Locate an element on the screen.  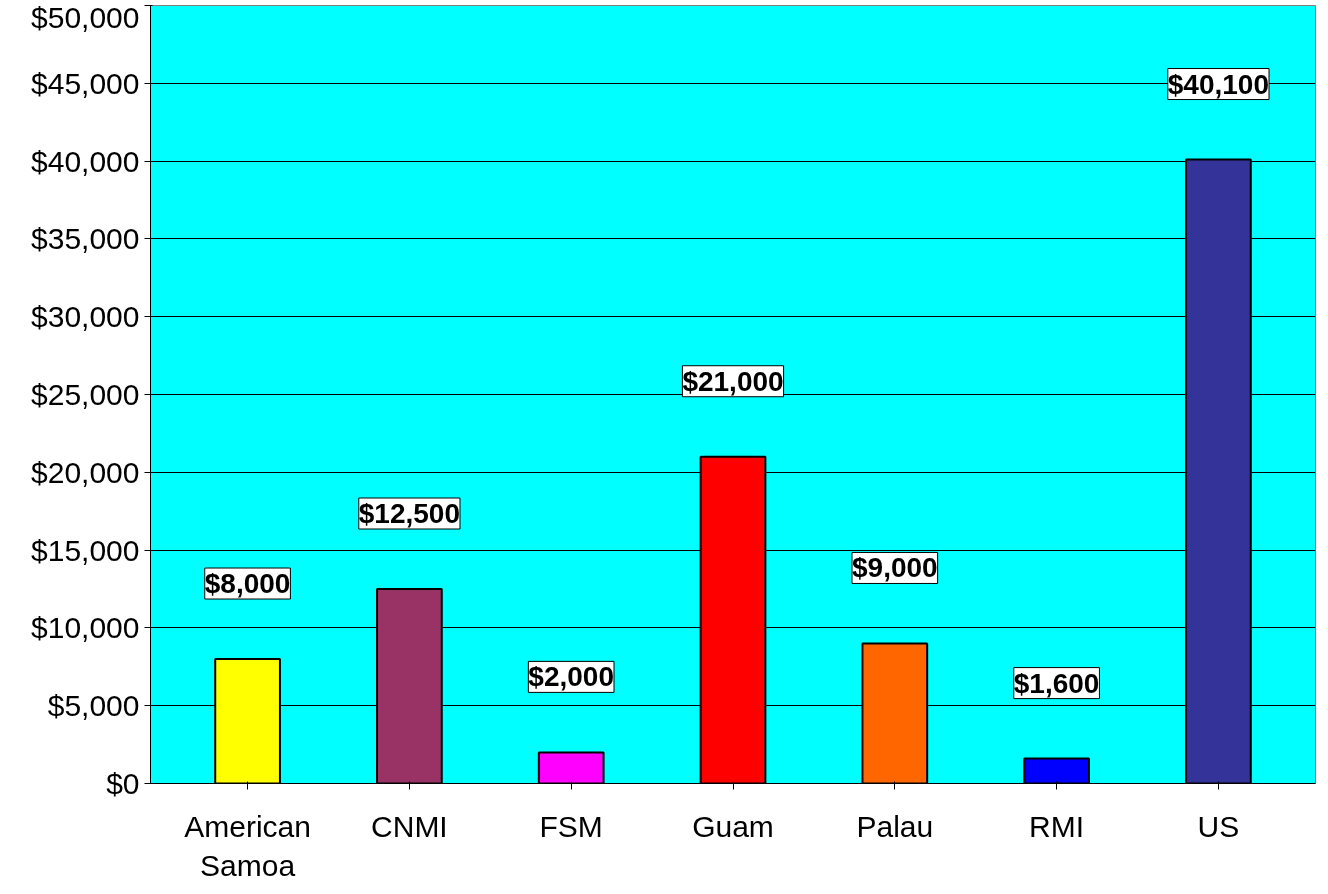
x-tick-label: FSM is located at coordinates (571, 826).